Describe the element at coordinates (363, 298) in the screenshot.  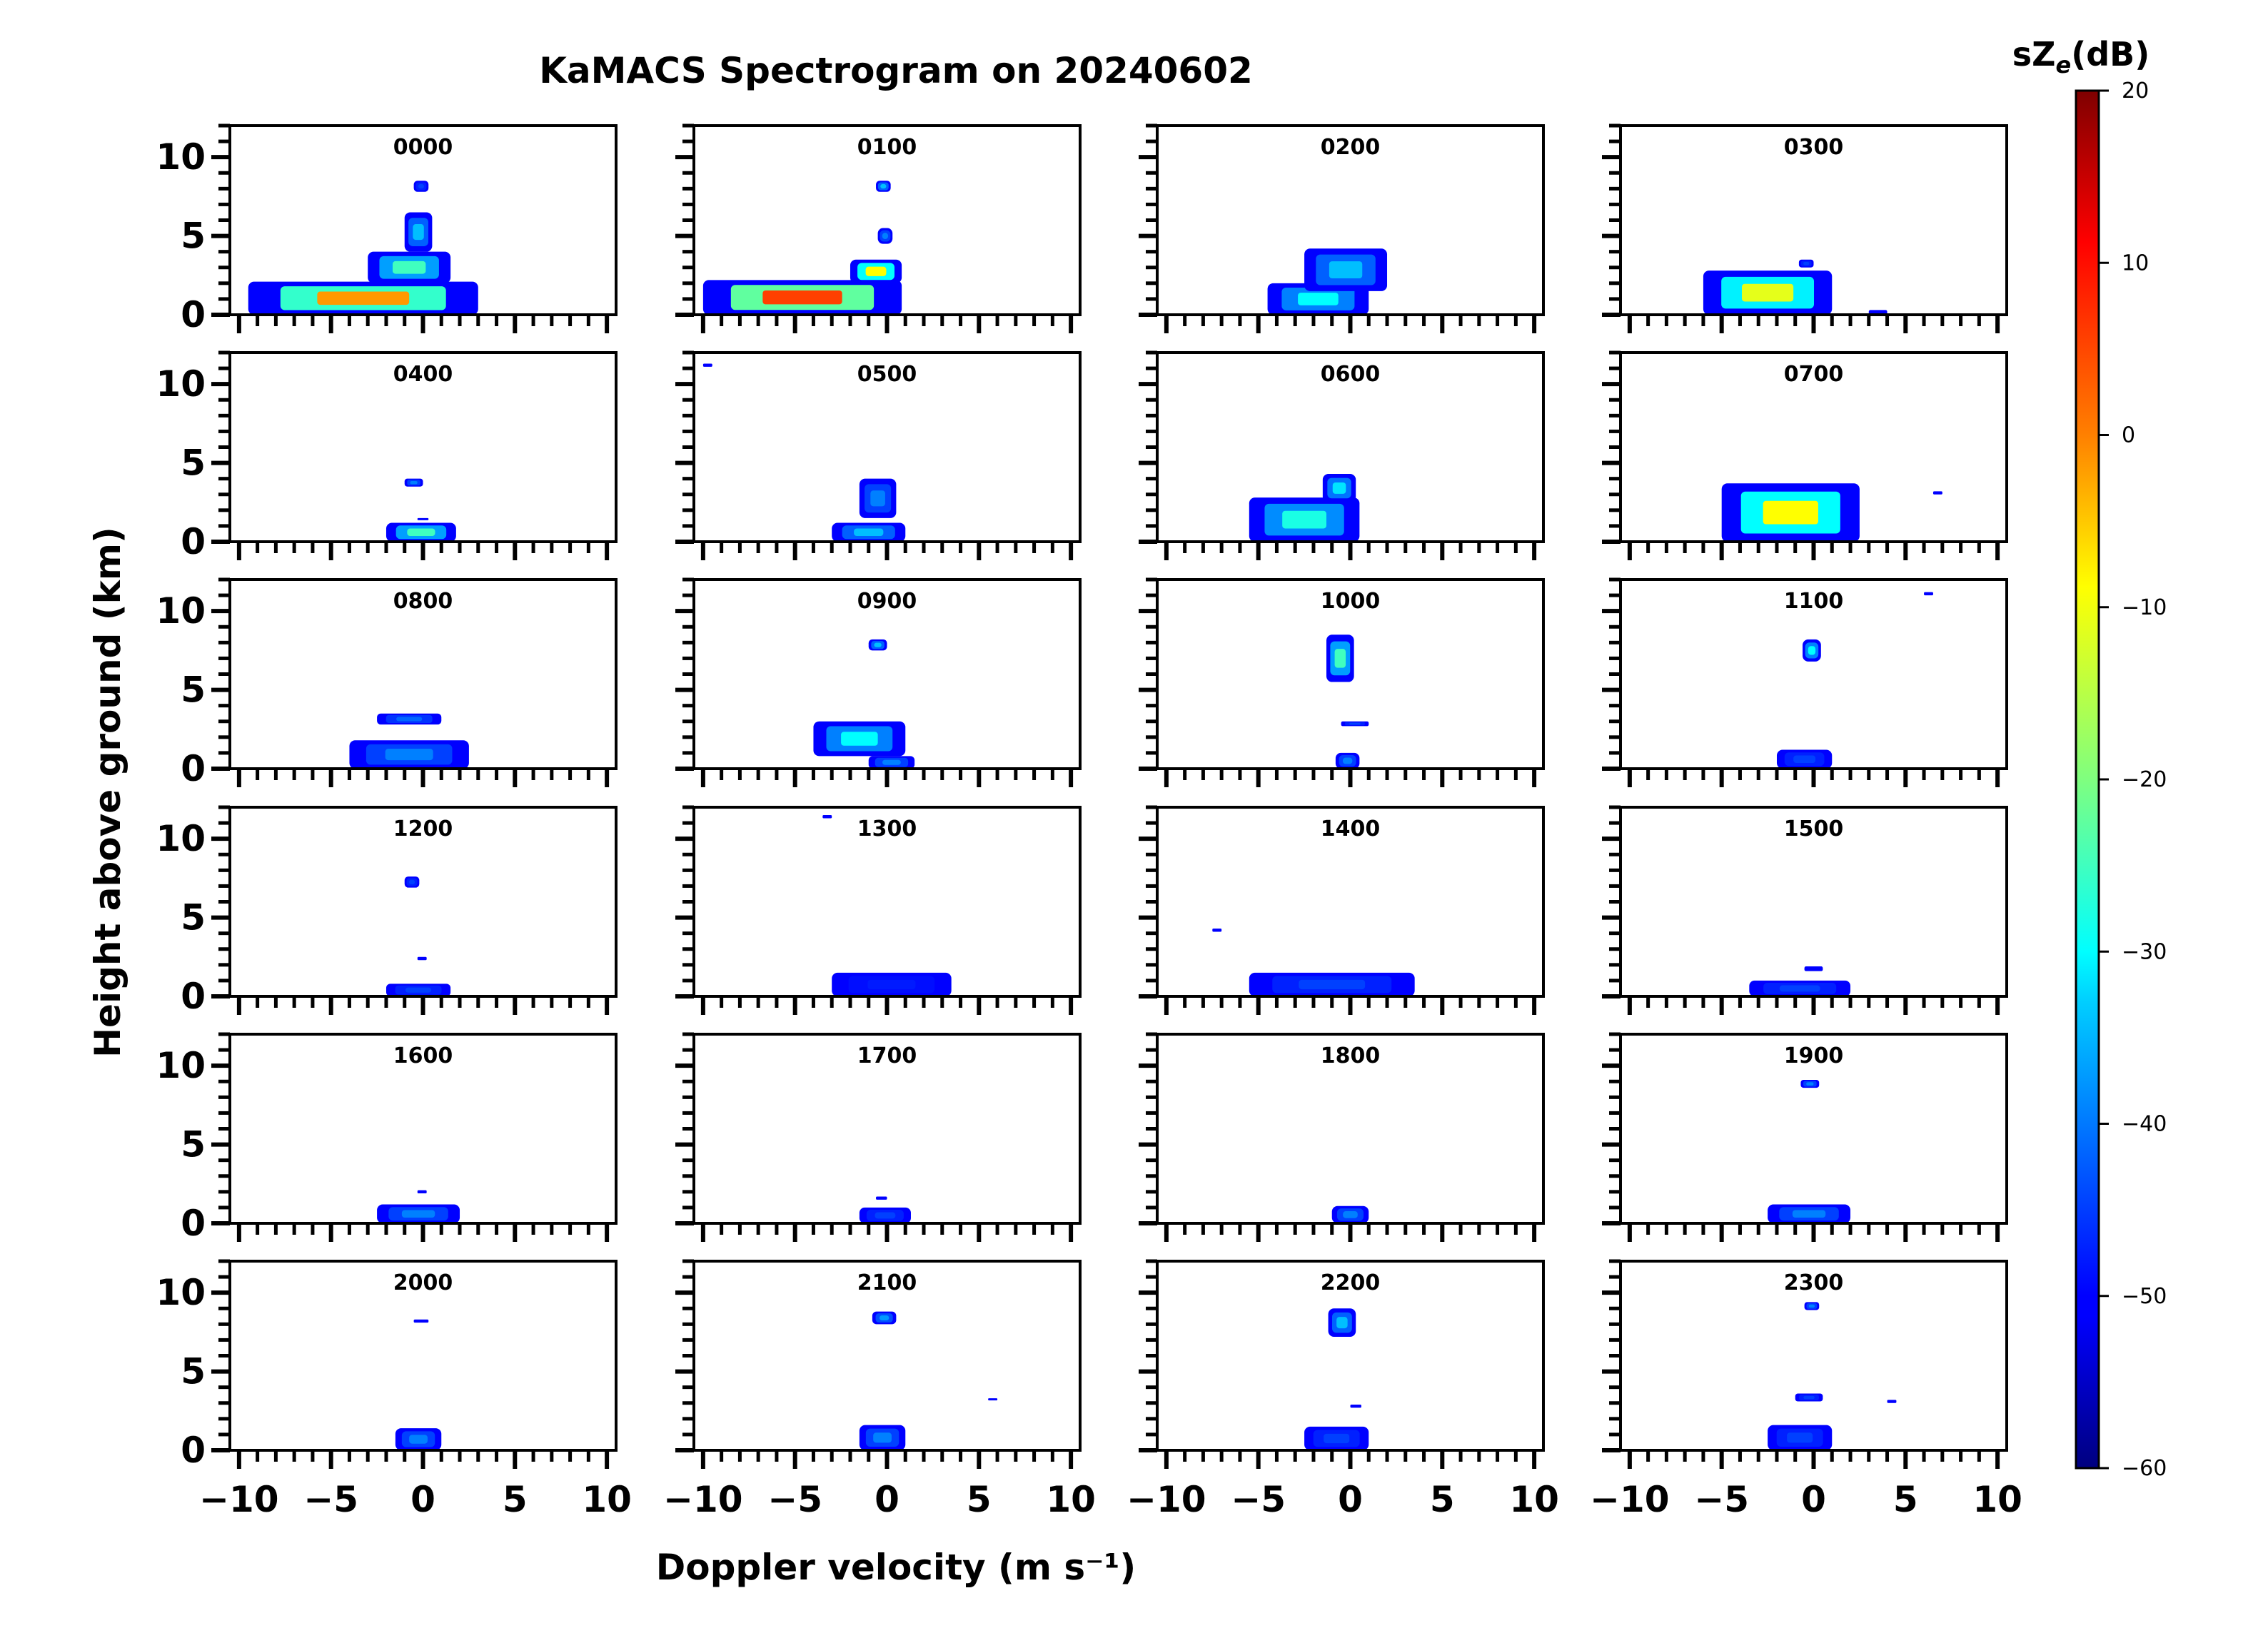
I see `echo-0000-0-core` at that location.